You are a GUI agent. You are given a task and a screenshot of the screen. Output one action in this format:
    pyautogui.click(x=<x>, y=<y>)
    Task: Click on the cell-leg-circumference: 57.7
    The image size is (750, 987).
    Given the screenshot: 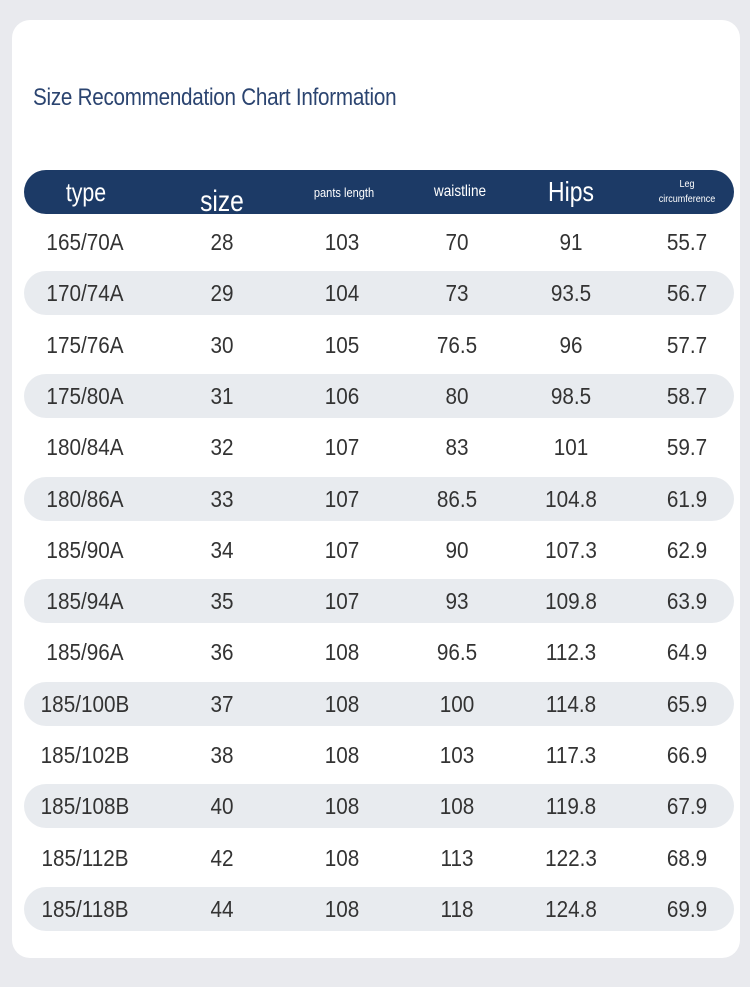 What is the action you would take?
    pyautogui.click(x=687, y=344)
    